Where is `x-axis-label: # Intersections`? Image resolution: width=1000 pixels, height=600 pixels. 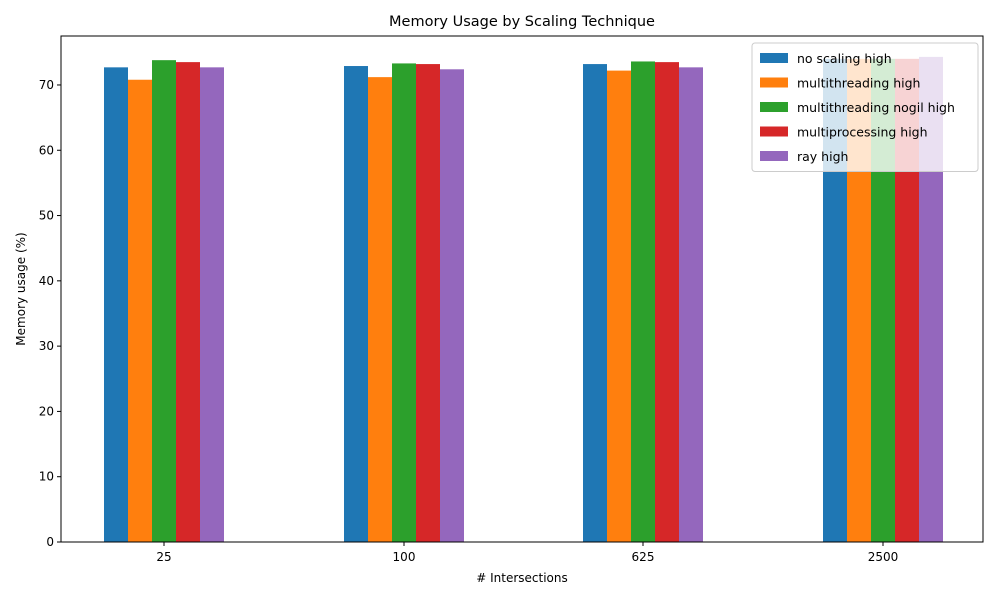 x-axis-label: # Intersections is located at coordinates (522, 578).